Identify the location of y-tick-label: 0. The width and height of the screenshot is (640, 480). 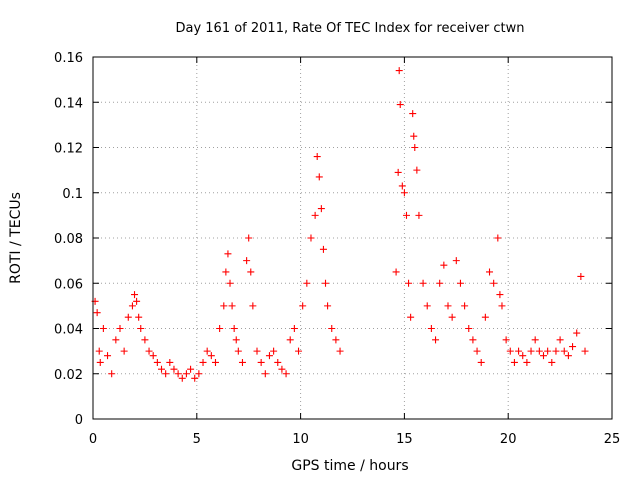
(79, 420).